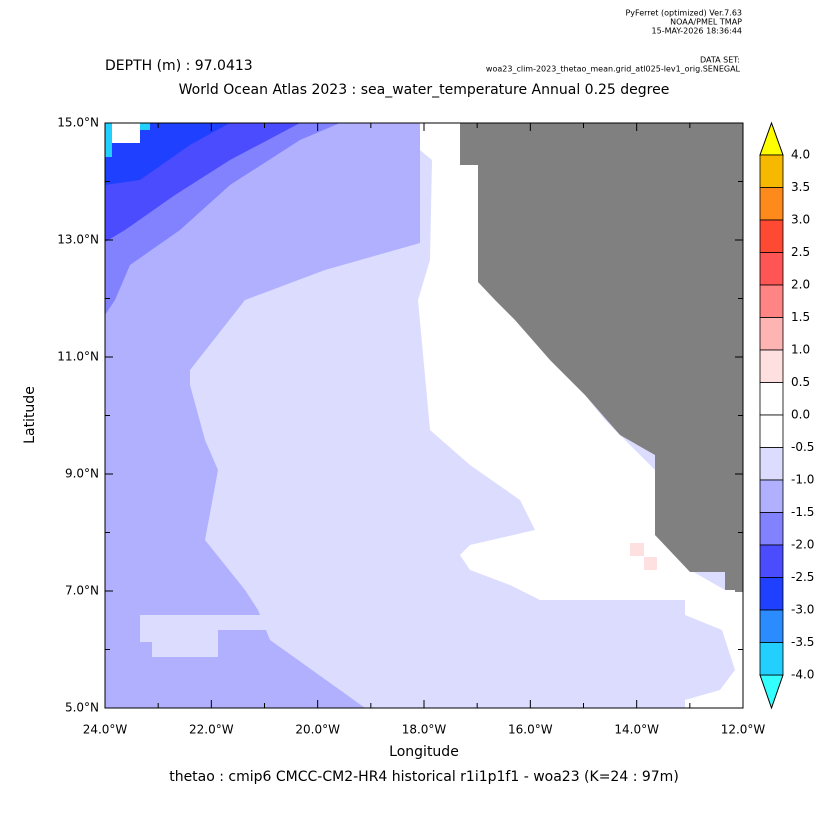 This screenshot has height=832, width=832. What do you see at coordinates (683, 13) in the screenshot?
I see `header-line: PyFerret (optimized) Ver.7.63` at bounding box center [683, 13].